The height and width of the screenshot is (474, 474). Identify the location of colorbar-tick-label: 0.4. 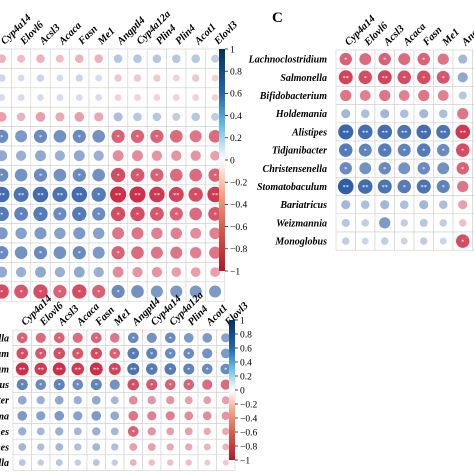
(246, 363).